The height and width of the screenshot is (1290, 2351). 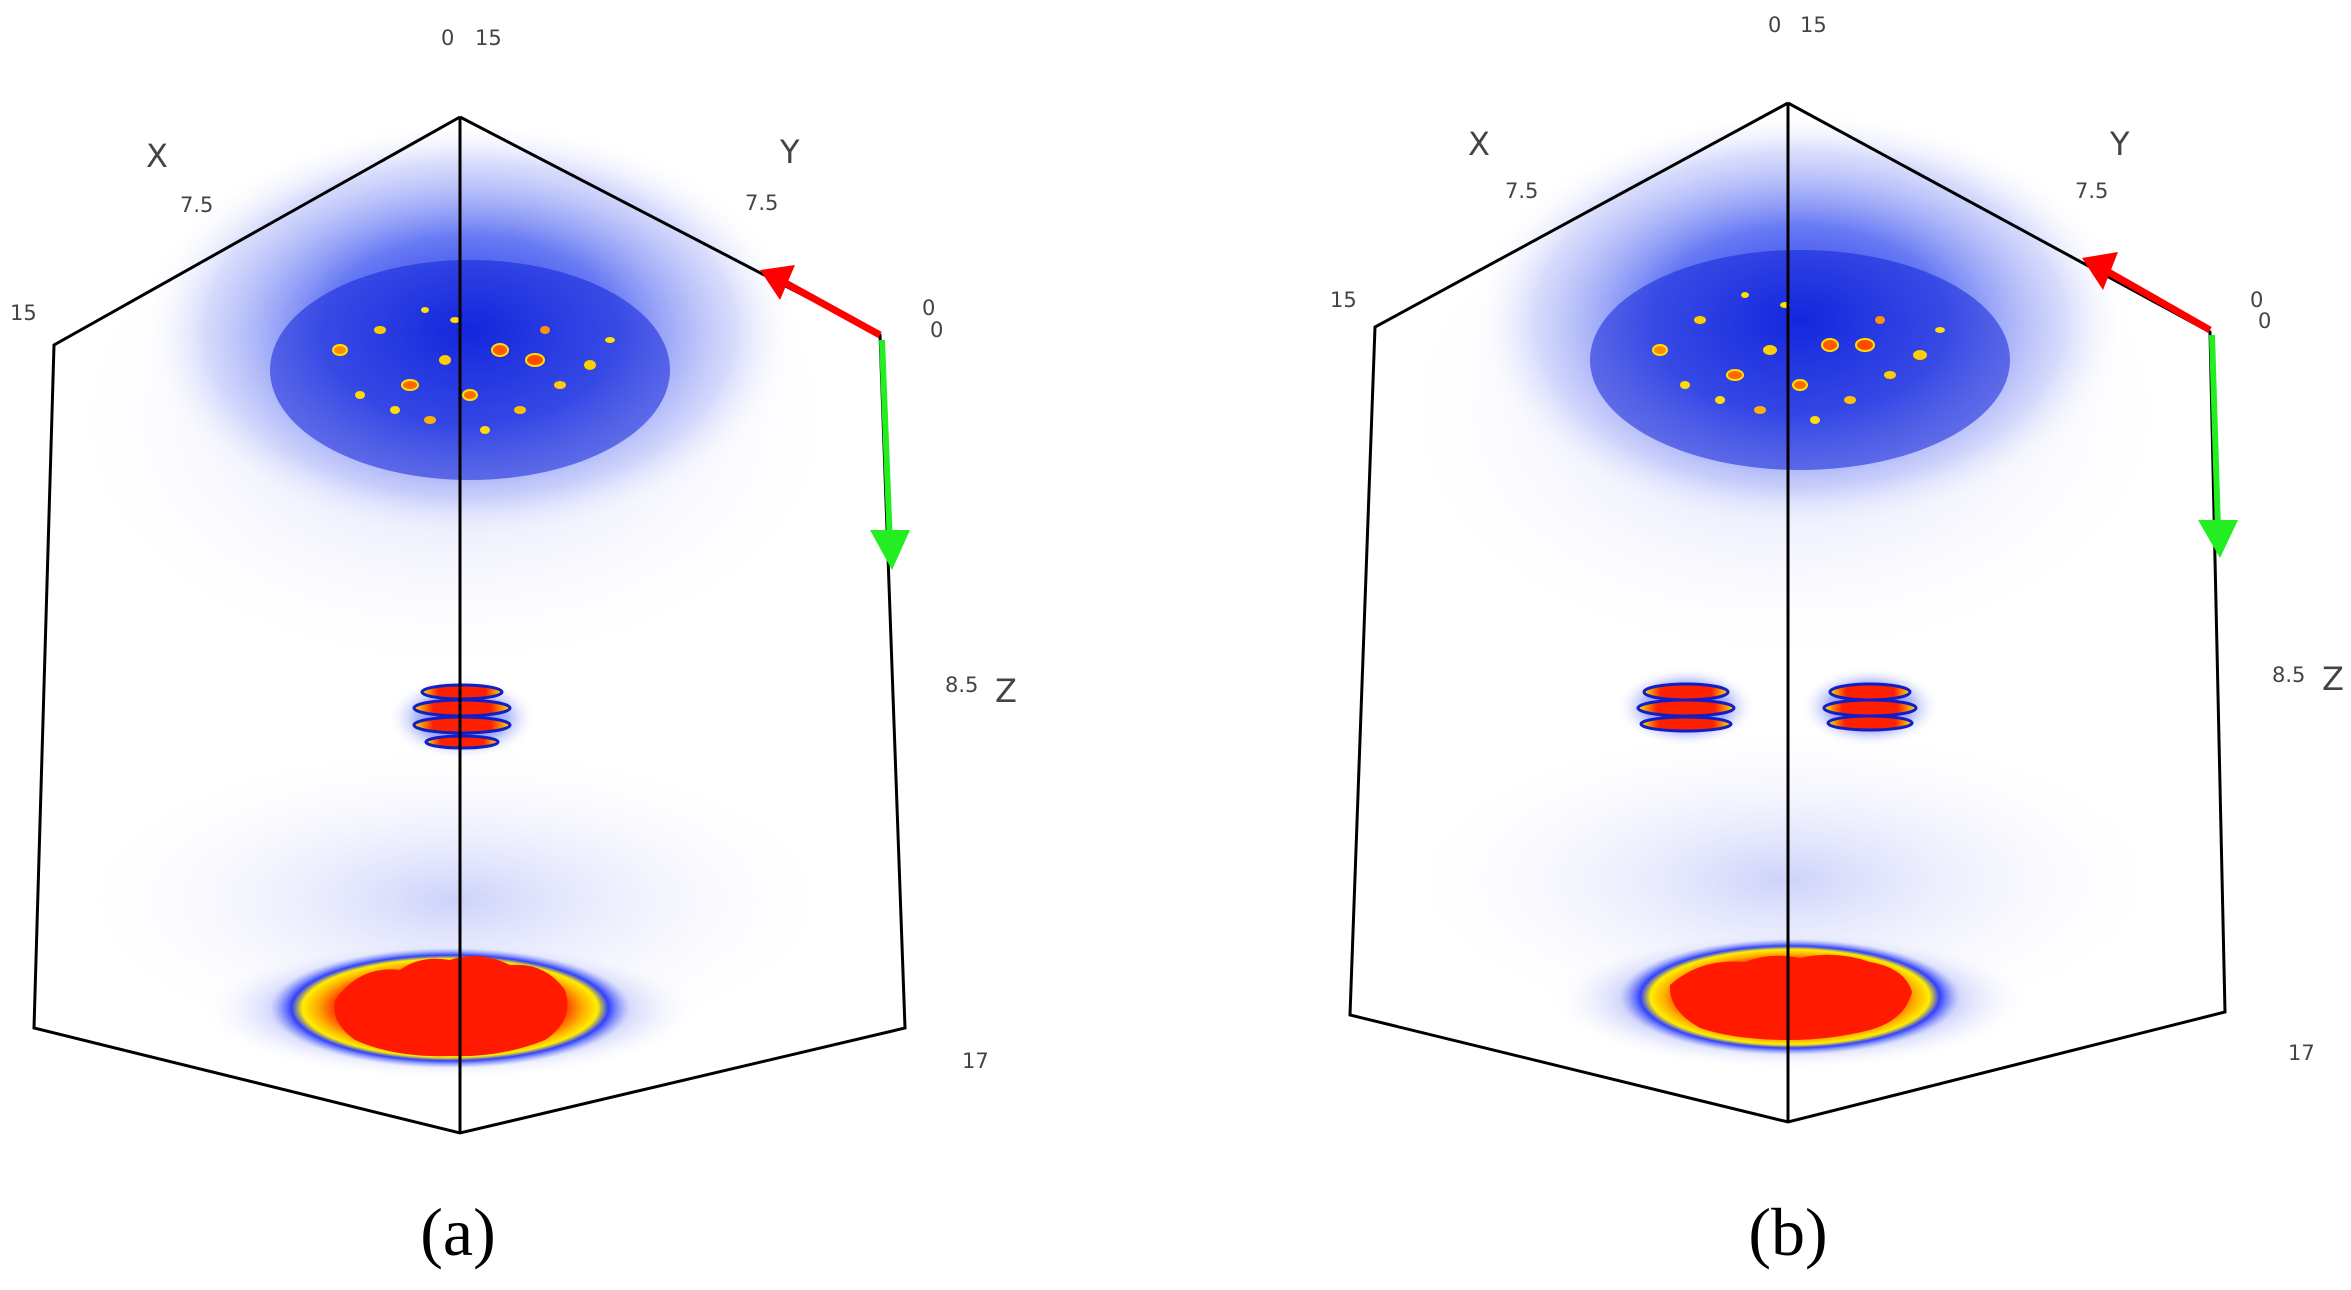 I want to click on coordinate-arrows-a, so click(x=835, y=417).